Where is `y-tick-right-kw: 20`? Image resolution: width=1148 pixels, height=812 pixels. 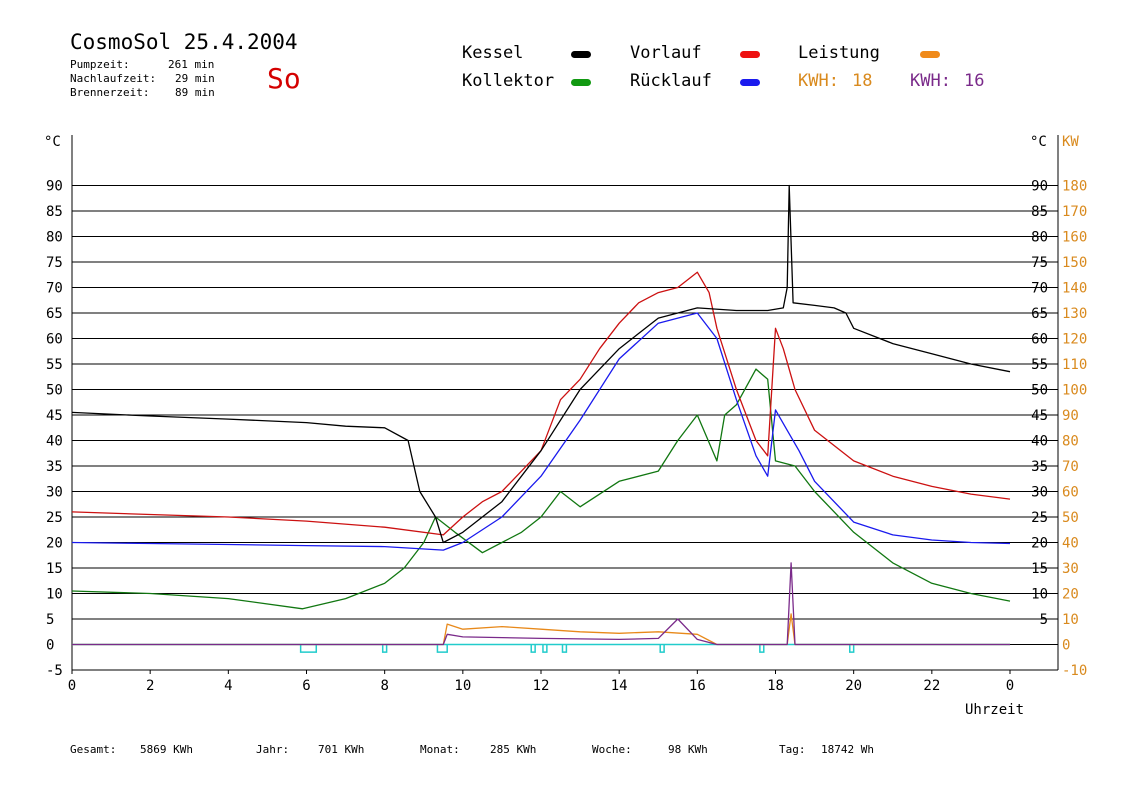 y-tick-right-kw: 20 is located at coordinates (1070, 595).